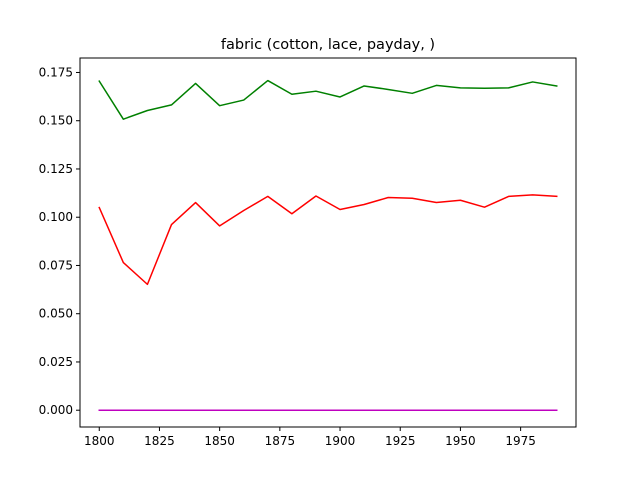 Image resolution: width=640 pixels, height=480 pixels. Describe the element at coordinates (56, 314) in the screenshot. I see `y-tick-label: 0.050` at that location.